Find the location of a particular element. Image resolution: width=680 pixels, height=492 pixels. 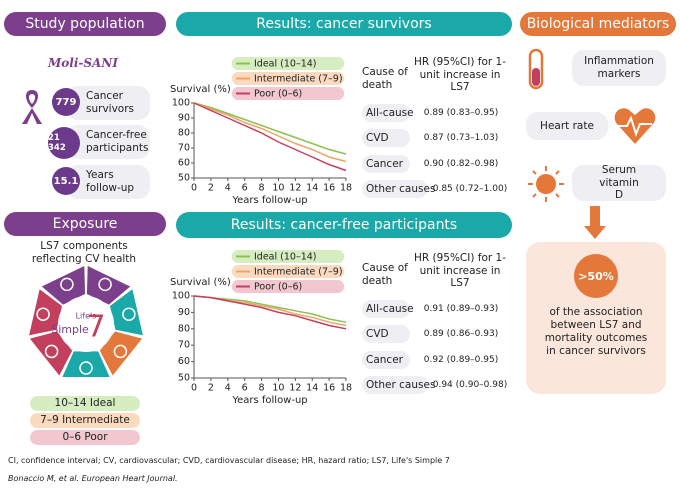

wheel-center: Simple is located at coordinates (70, 329).